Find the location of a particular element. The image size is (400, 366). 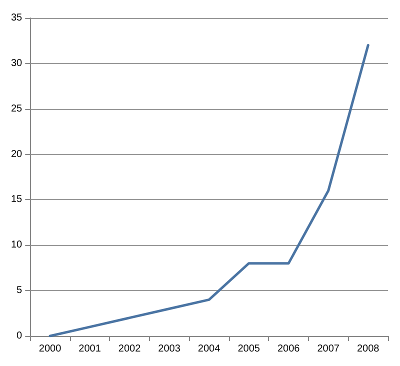

x-tick-label: 2007 is located at coordinates (328, 349).